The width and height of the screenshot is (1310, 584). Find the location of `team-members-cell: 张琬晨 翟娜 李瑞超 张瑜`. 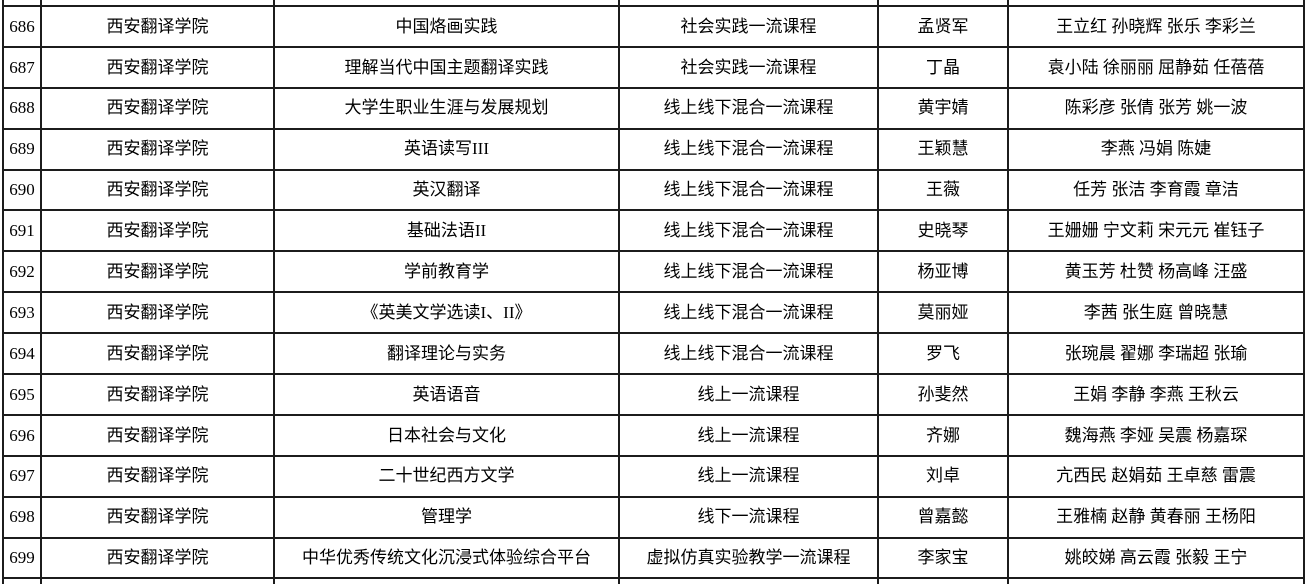

team-members-cell: 张琬晨 翟娜 李瑞超 张瑜 is located at coordinates (1156, 354).